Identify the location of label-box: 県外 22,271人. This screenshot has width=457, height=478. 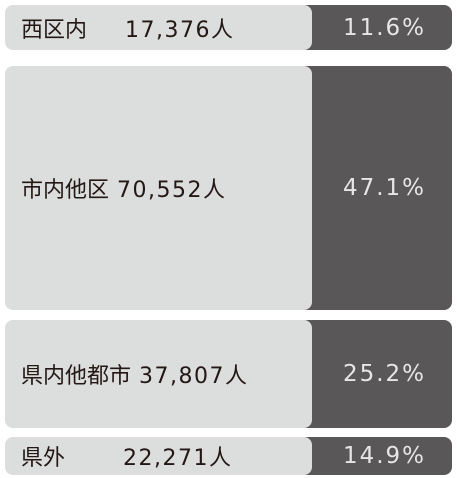
(158, 456).